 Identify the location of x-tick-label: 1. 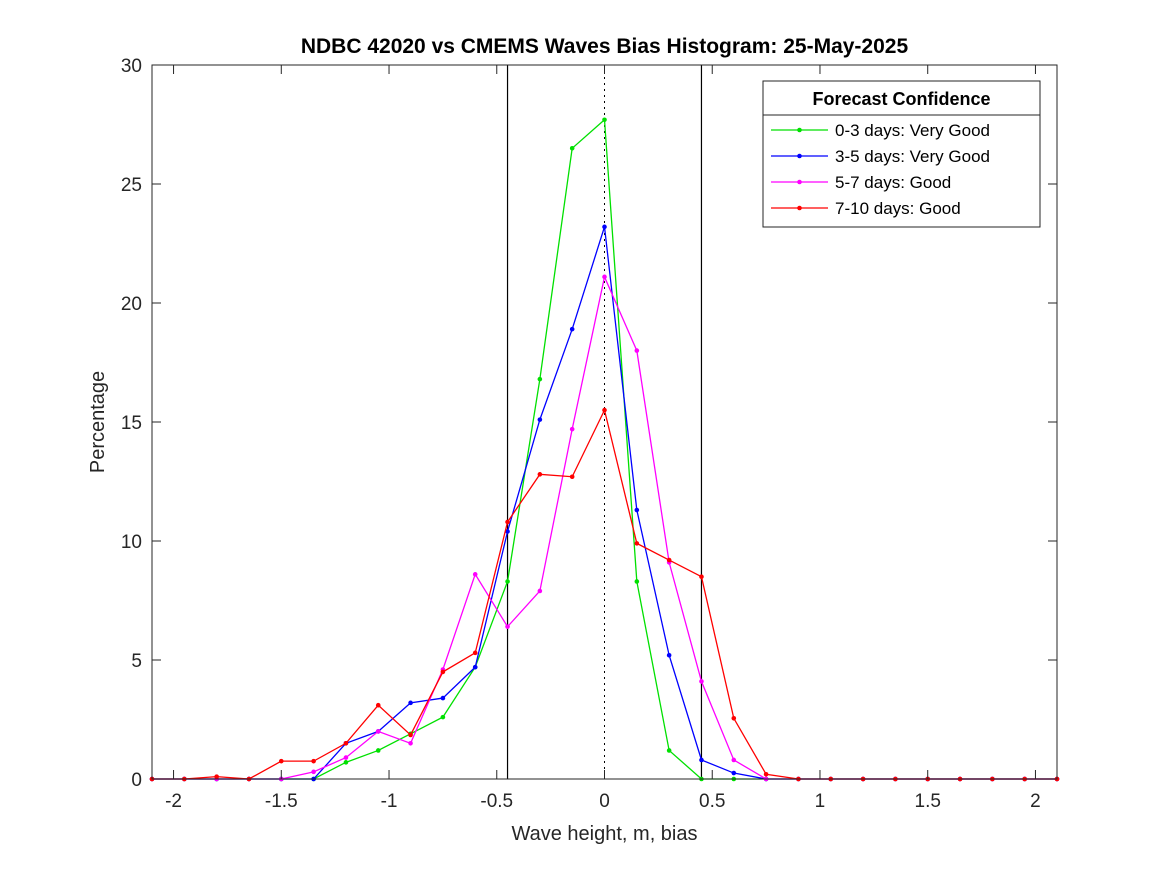
(820, 801).